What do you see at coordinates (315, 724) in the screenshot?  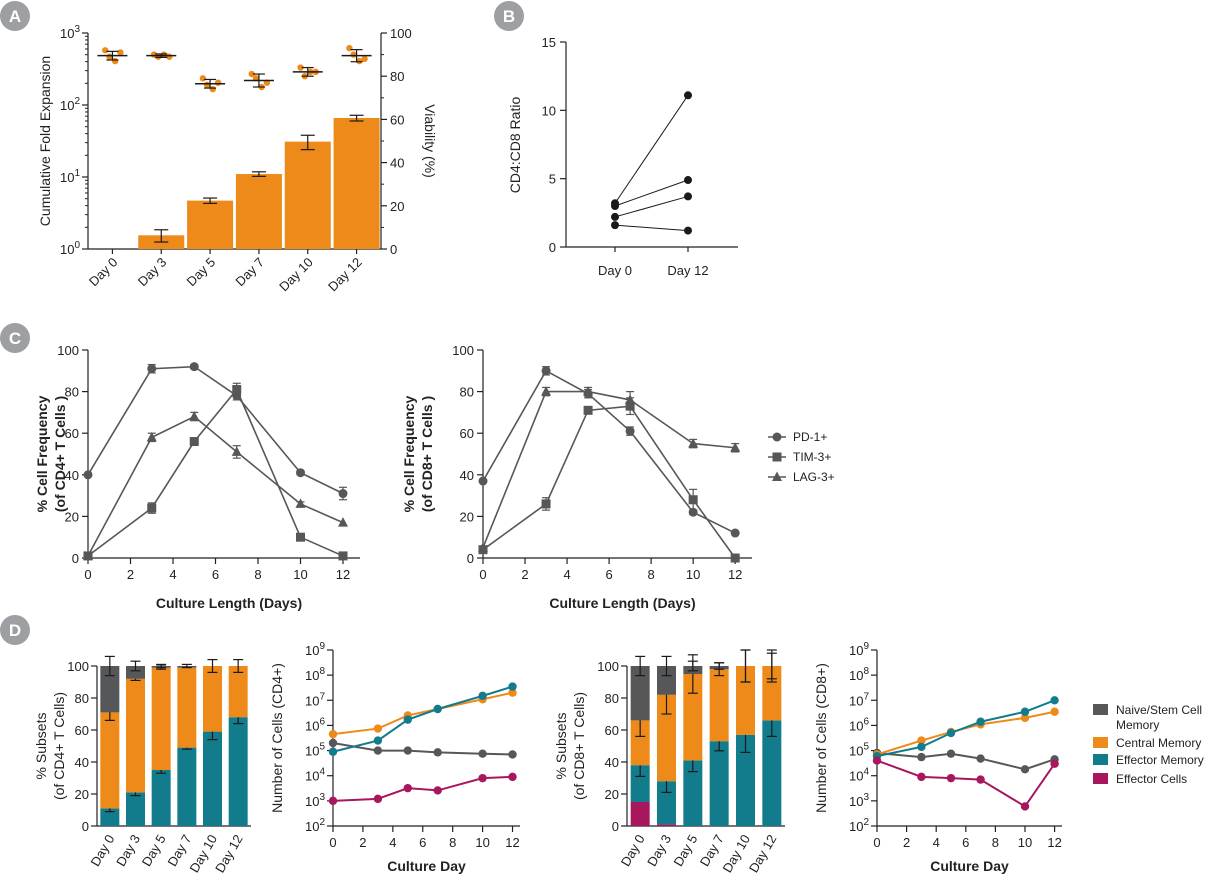 I see `y-tick-label: 10⁶` at bounding box center [315, 724].